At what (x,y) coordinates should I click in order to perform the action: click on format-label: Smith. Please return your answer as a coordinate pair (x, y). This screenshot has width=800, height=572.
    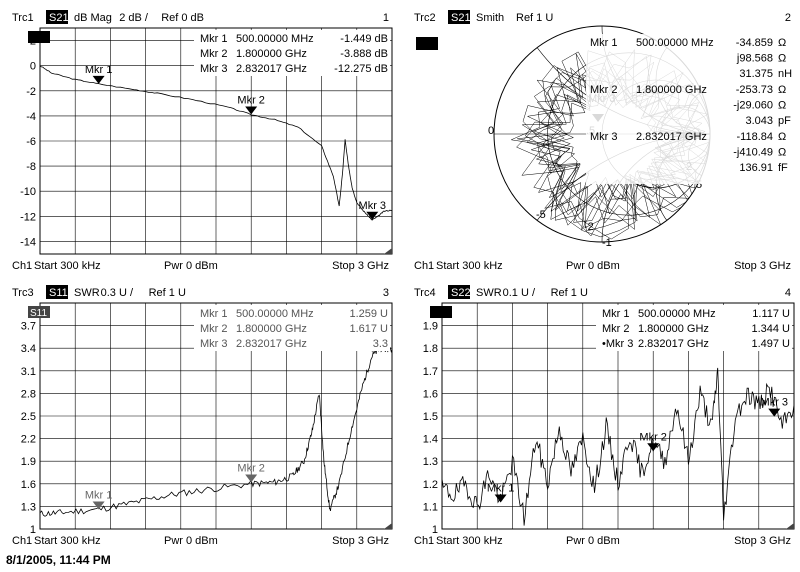
    Looking at the image, I should click on (490, 18).